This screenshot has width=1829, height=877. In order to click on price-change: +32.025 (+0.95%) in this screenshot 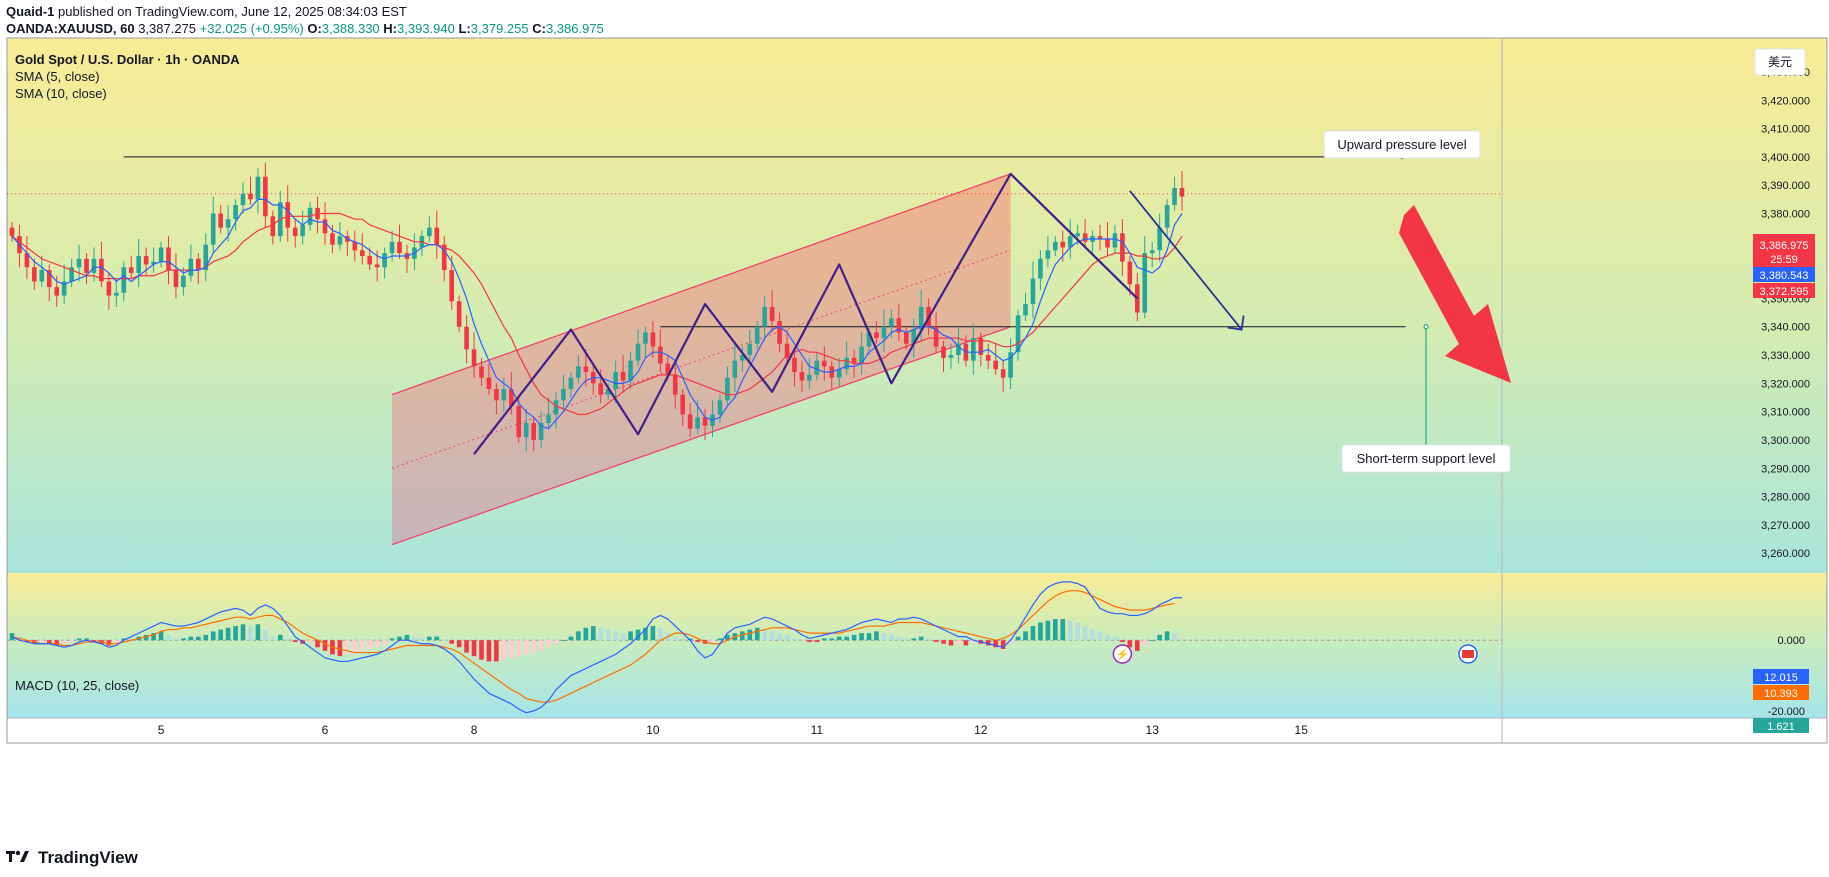, I will do `click(251, 28)`.